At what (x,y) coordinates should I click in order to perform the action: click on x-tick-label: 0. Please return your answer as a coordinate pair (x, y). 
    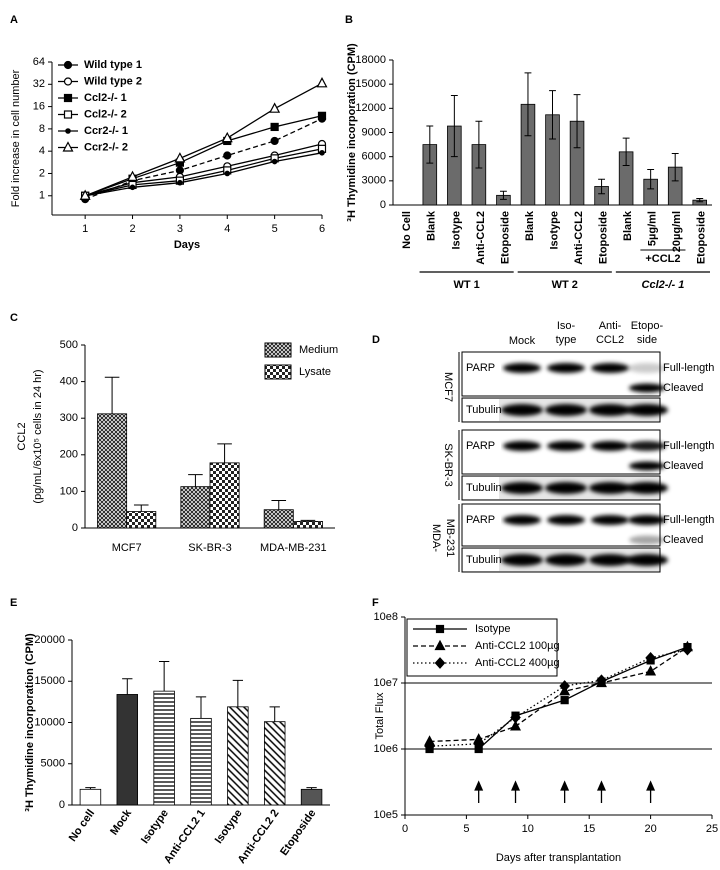
    Looking at the image, I should click on (405, 829).